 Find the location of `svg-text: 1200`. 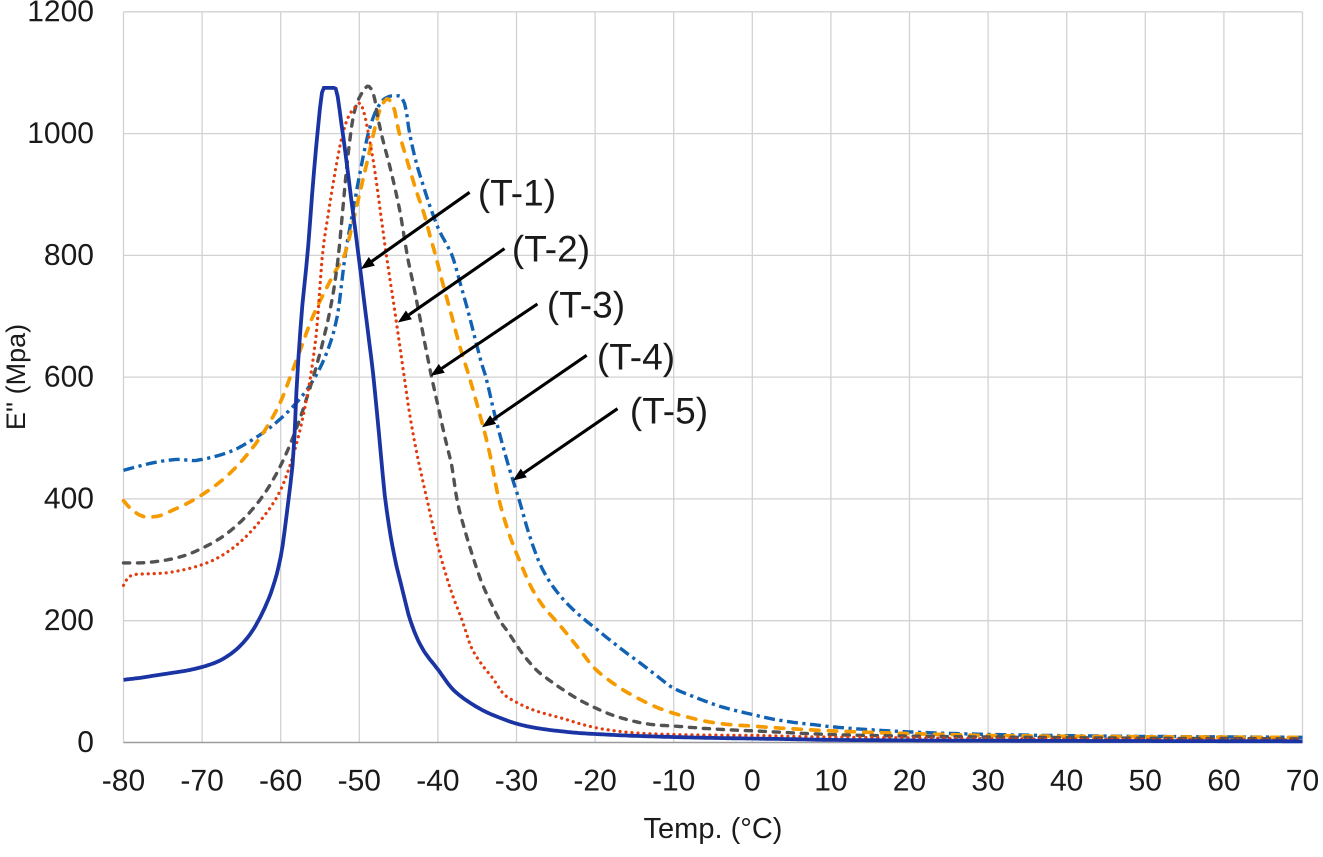

svg-text: 1200 is located at coordinates (60, 14).